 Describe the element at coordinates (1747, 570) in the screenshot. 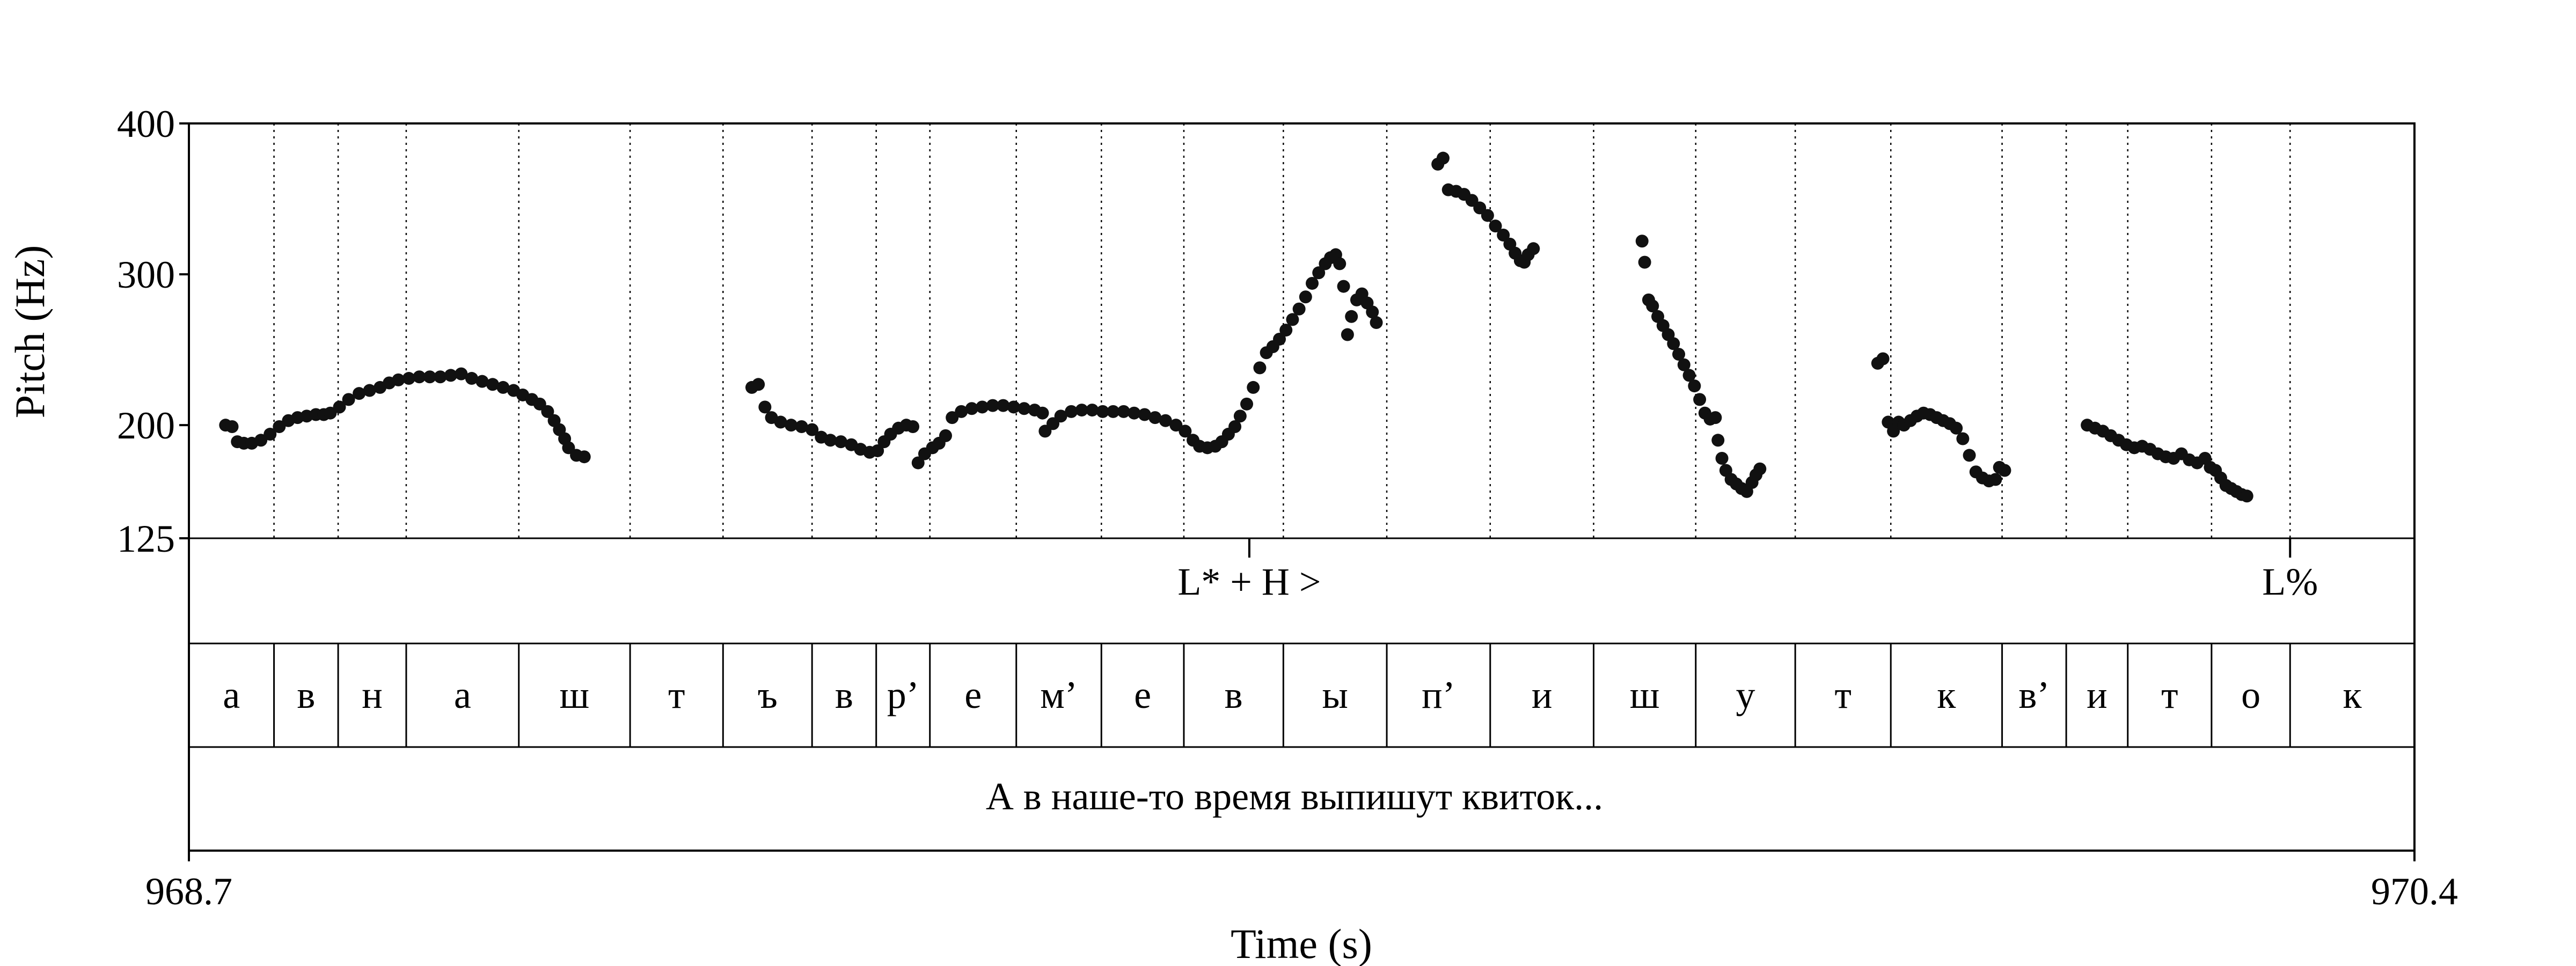

I see `tone-tier: L* + H > L%` at that location.